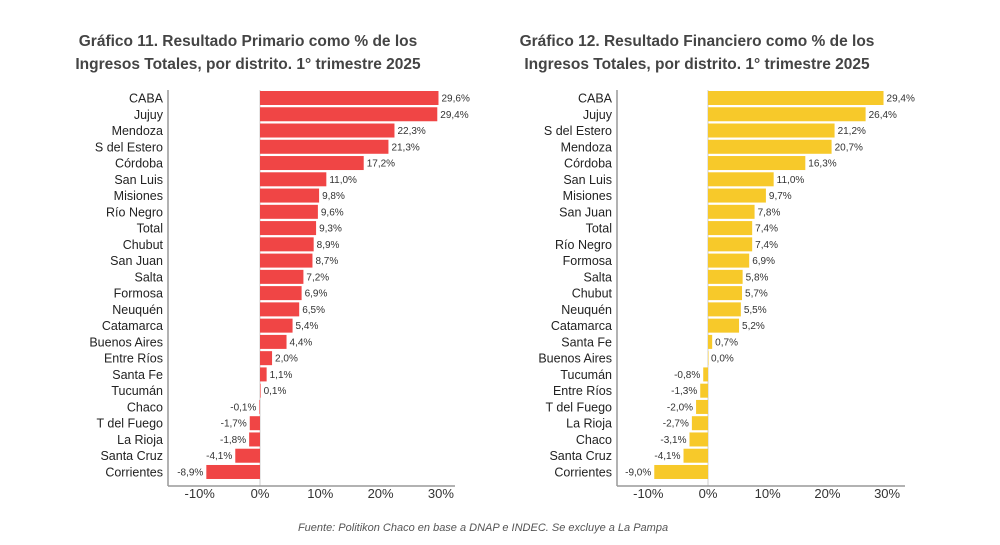 The height and width of the screenshot is (545, 1000). What do you see at coordinates (769, 212) in the screenshot?
I see `data-label: 7,8%` at bounding box center [769, 212].